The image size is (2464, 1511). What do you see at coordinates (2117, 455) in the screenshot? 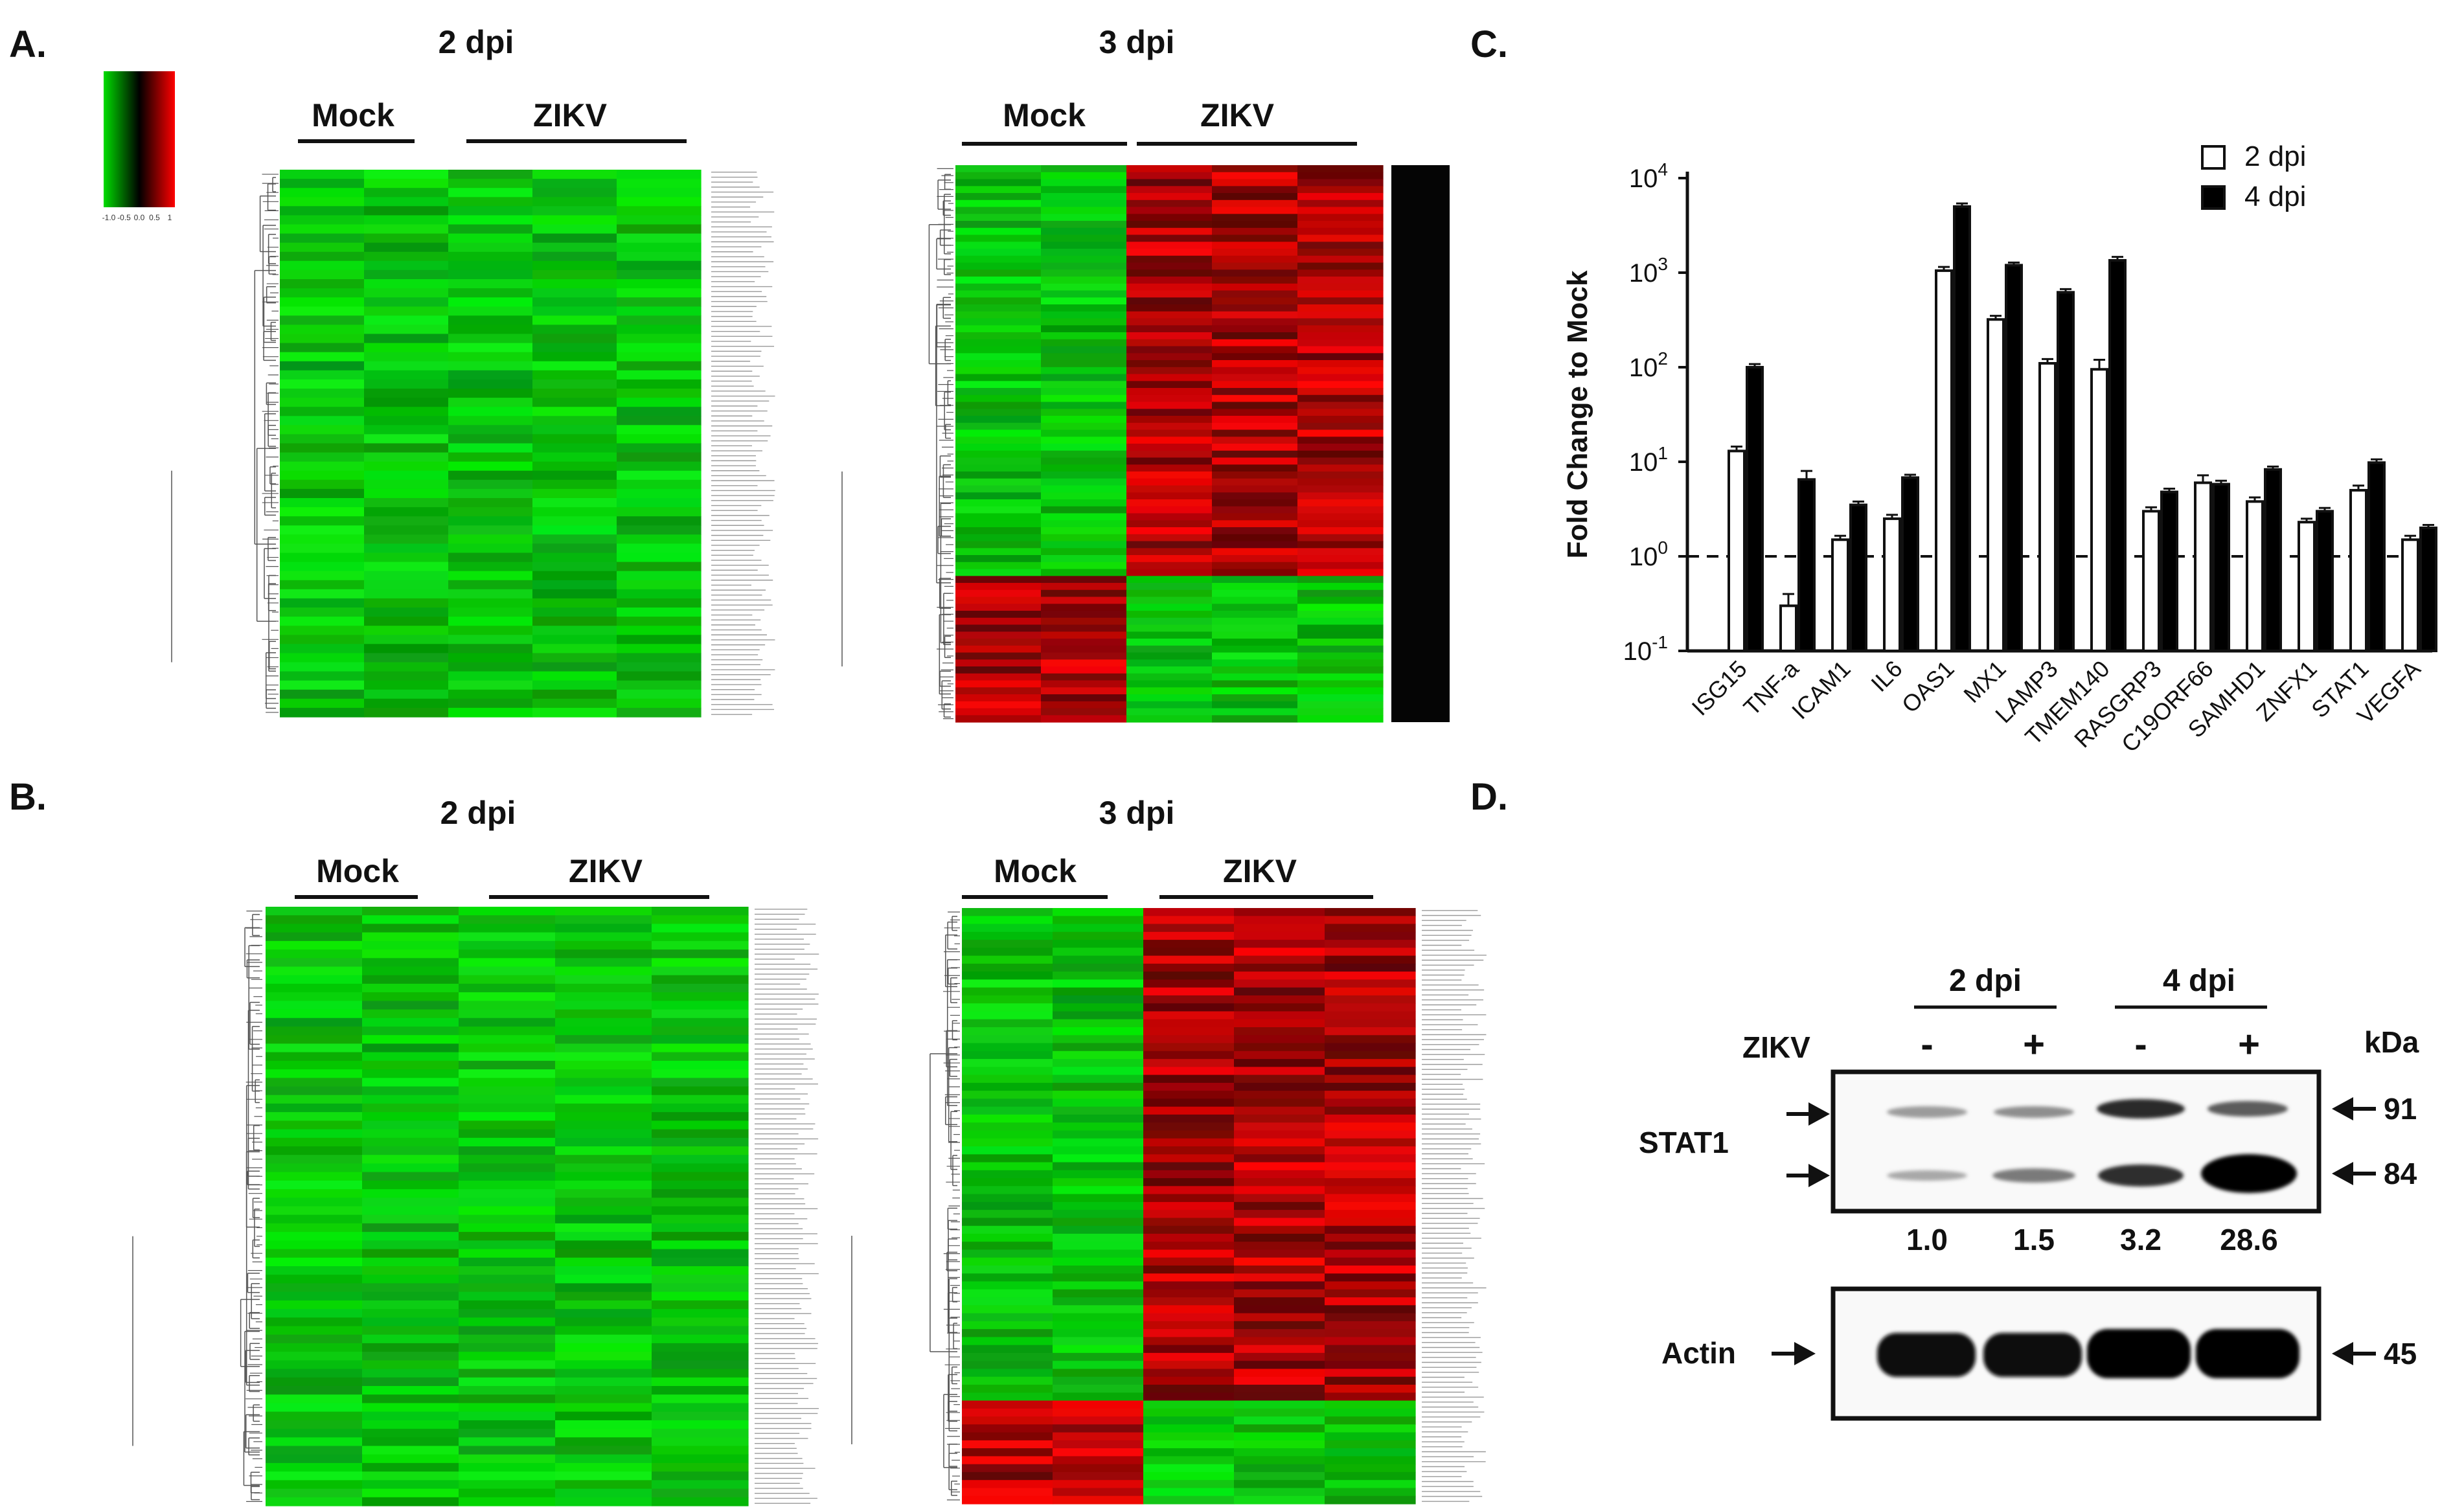
I see `bar-4dpi-tmem140` at bounding box center [2117, 455].